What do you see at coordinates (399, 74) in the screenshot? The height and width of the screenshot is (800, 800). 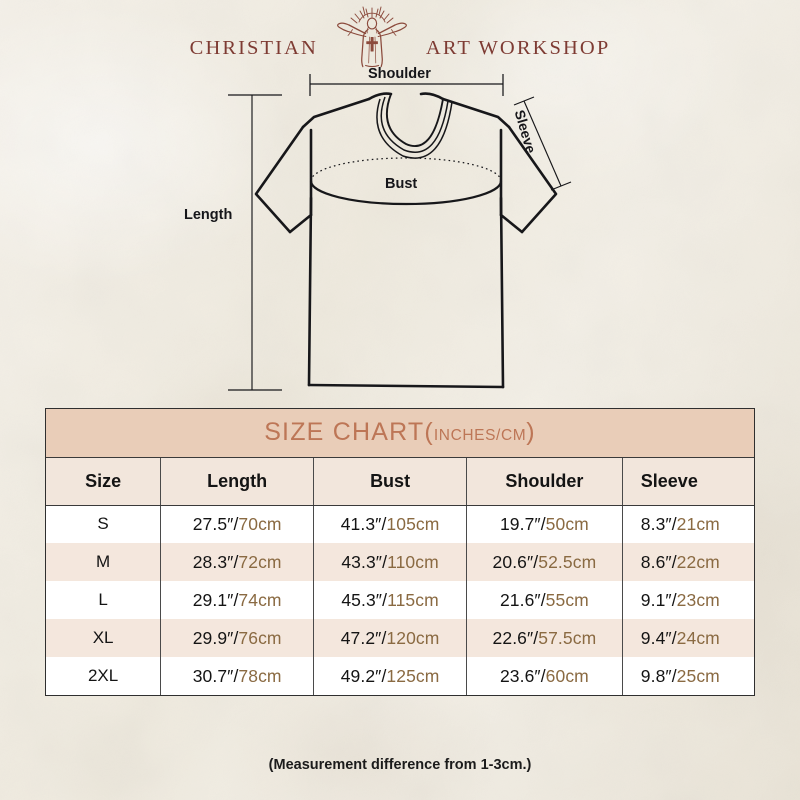 I see `shoulder-label: Shoulder` at bounding box center [399, 74].